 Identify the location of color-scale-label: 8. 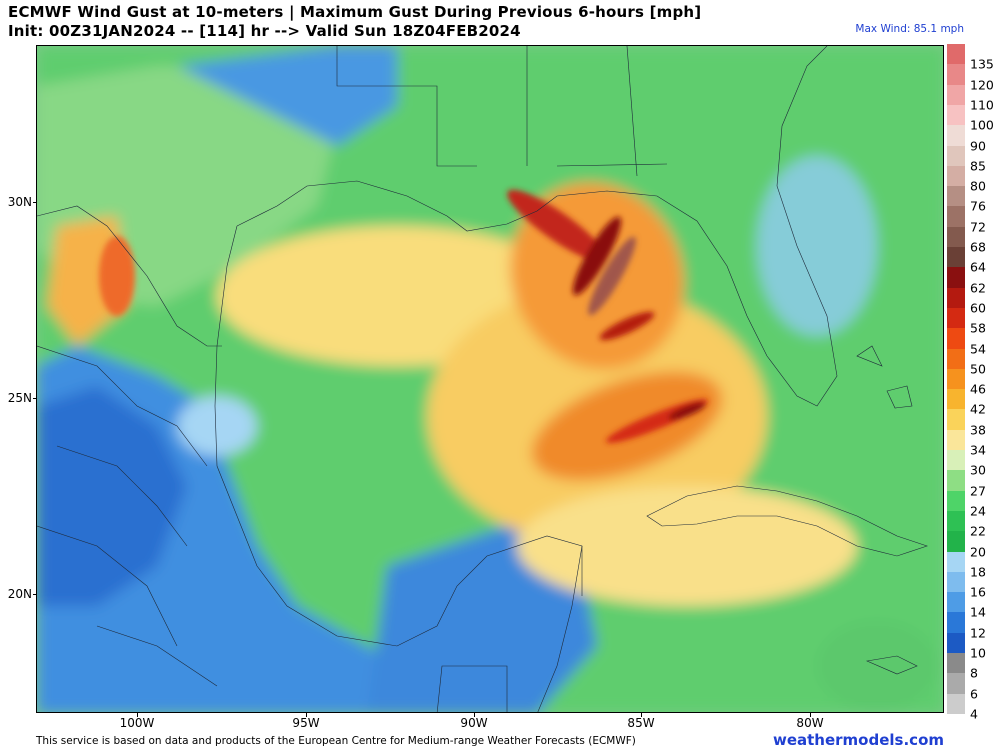
(974, 673).